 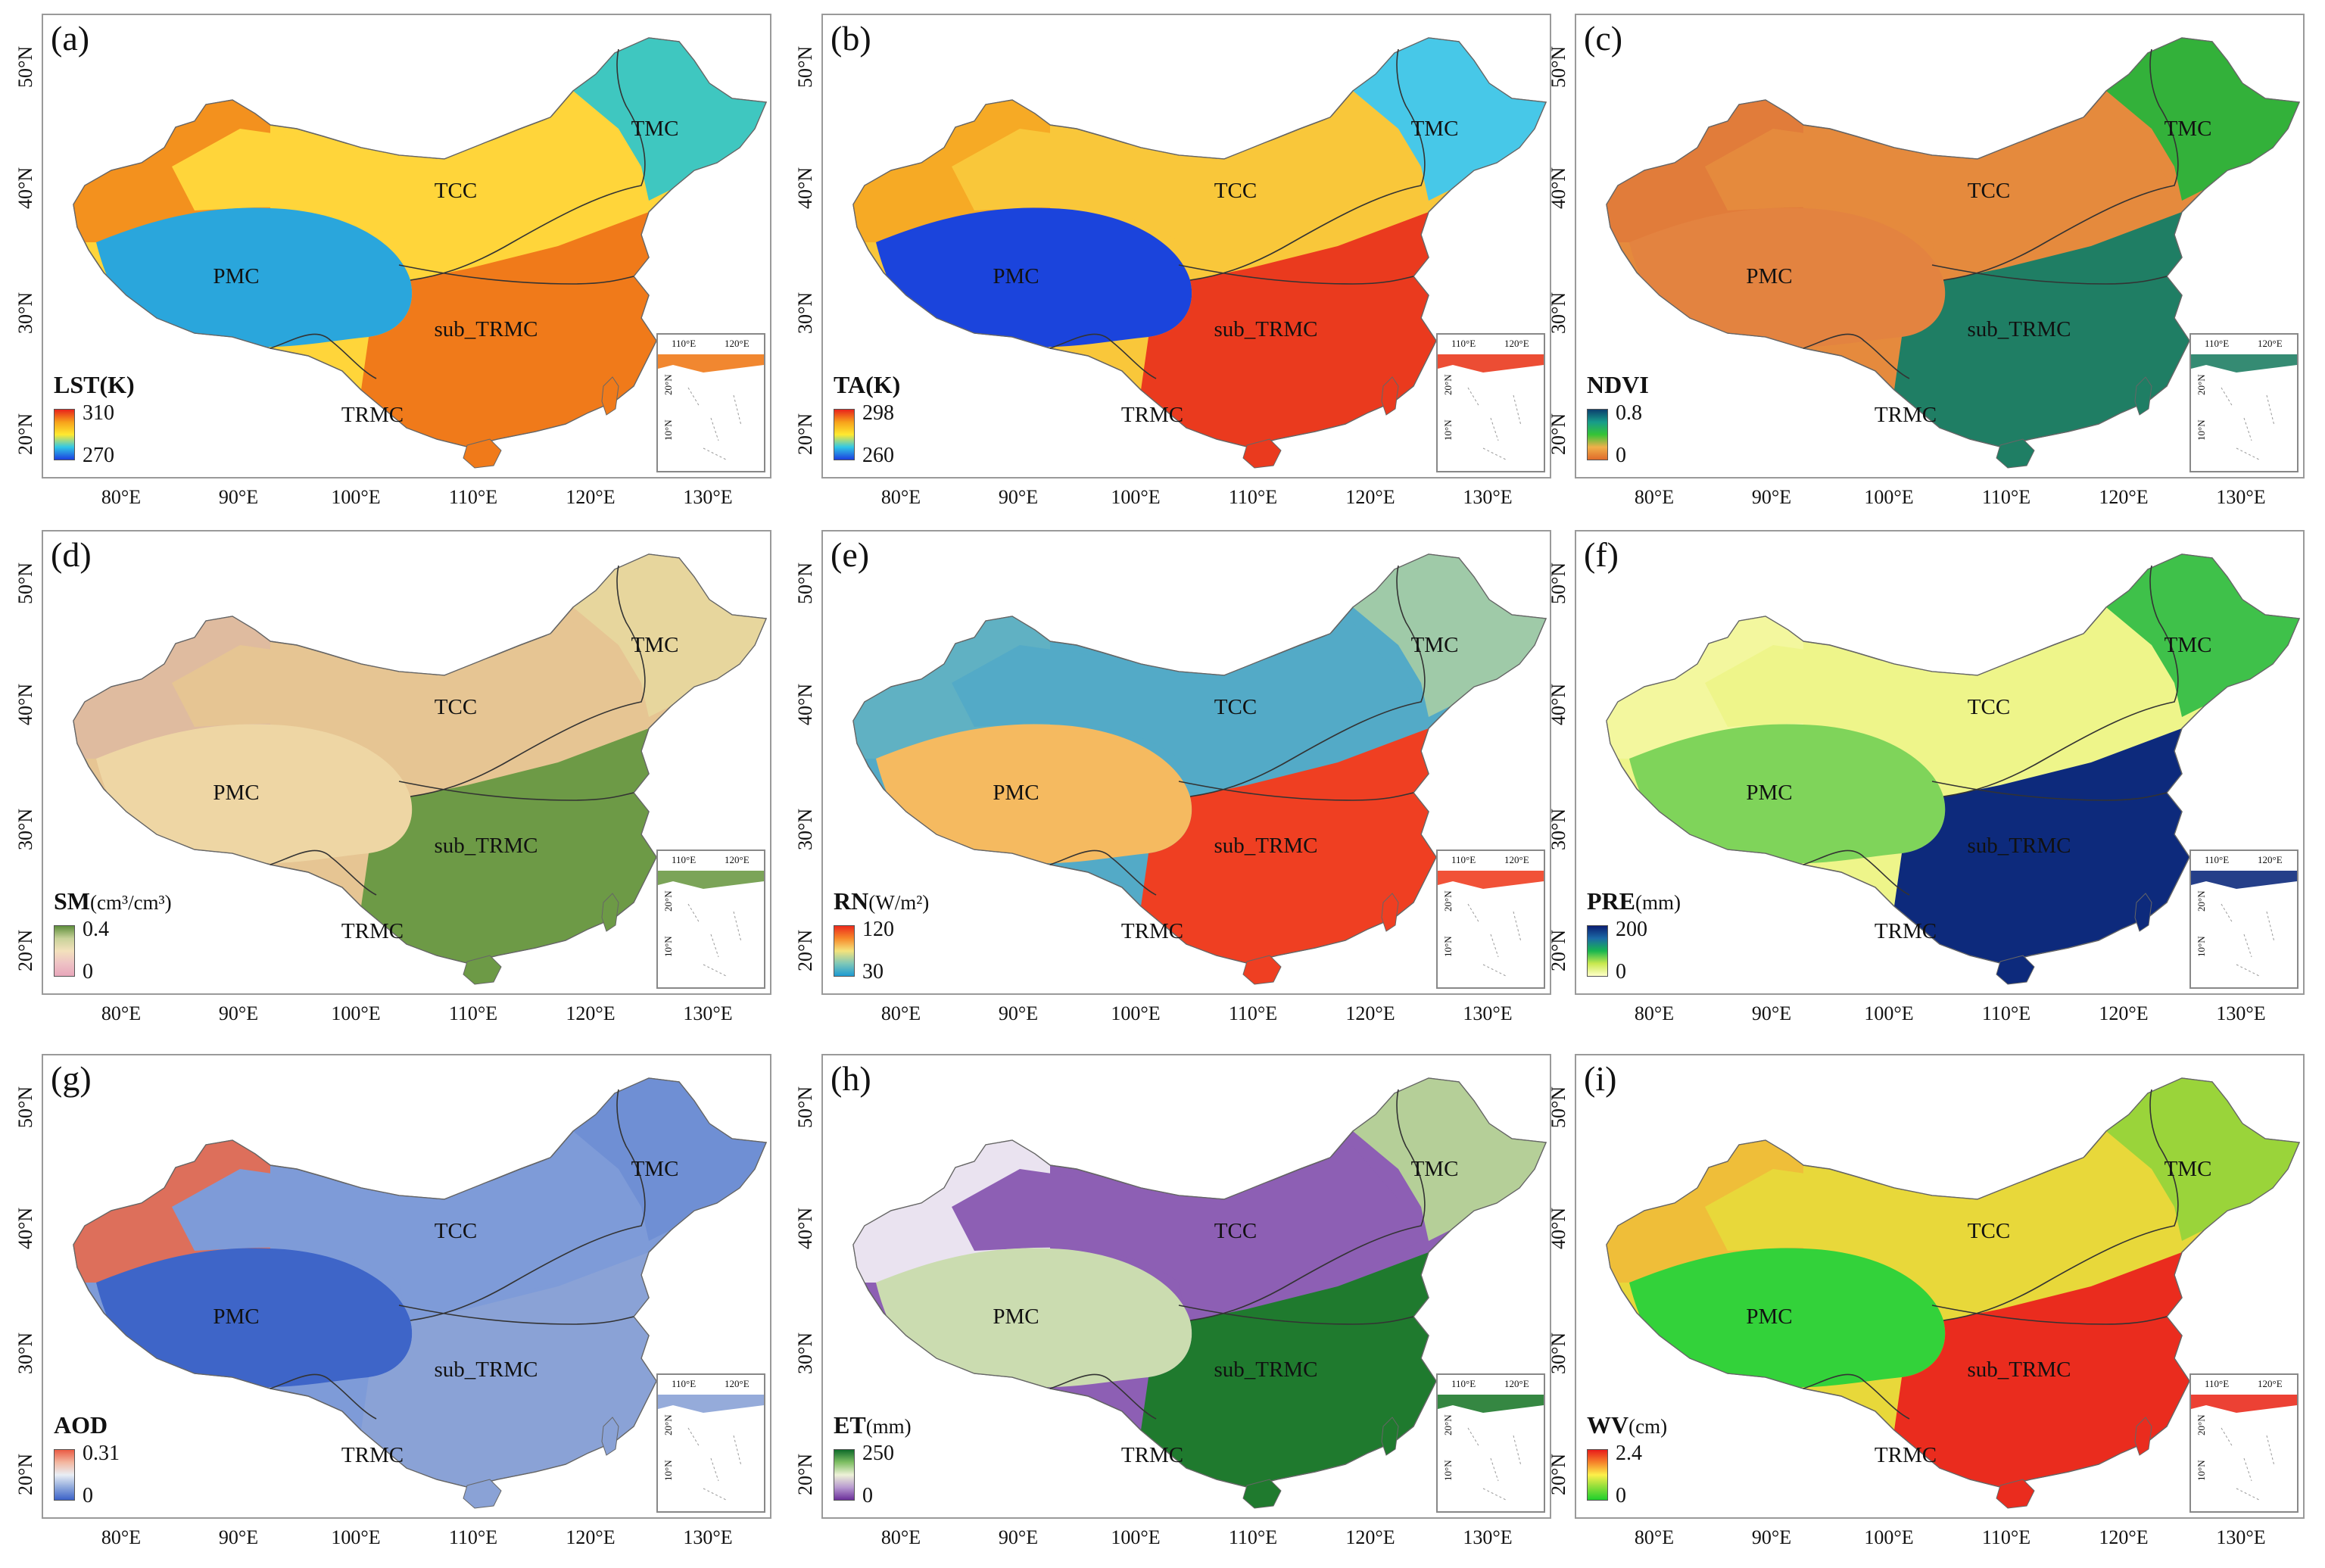 I want to click on panel-label: (b), so click(x=851, y=38).